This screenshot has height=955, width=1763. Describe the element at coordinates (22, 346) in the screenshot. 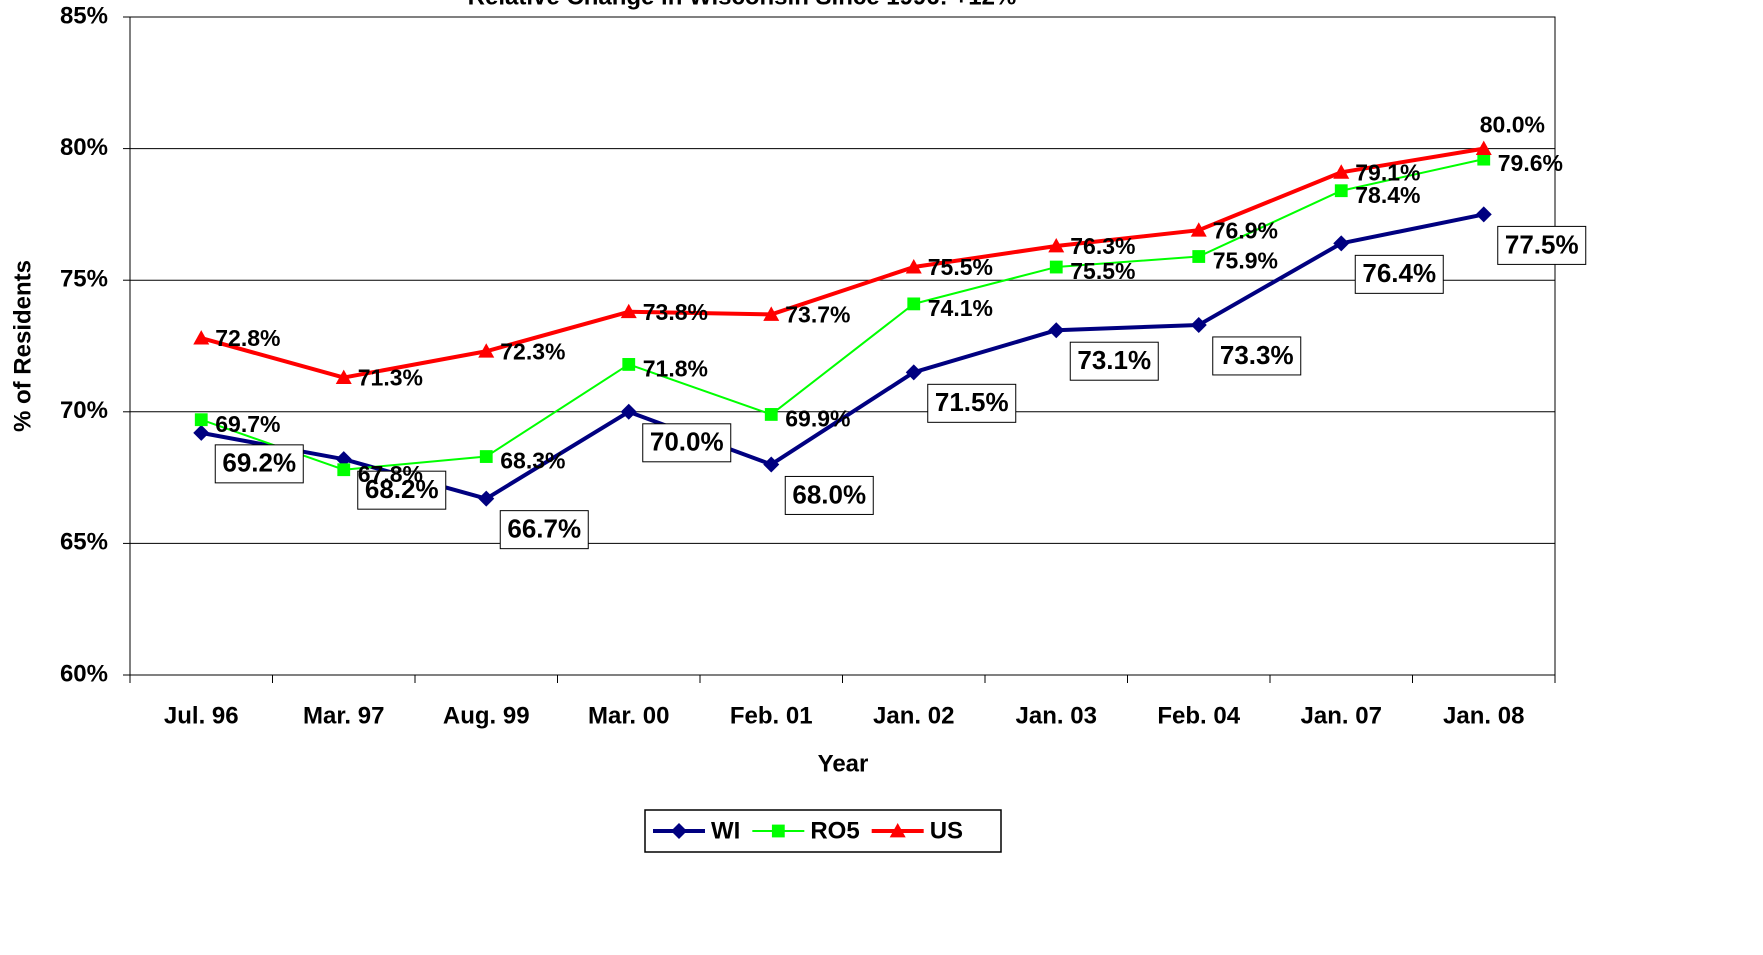

I see `y-axis-label: % of Residents` at that location.